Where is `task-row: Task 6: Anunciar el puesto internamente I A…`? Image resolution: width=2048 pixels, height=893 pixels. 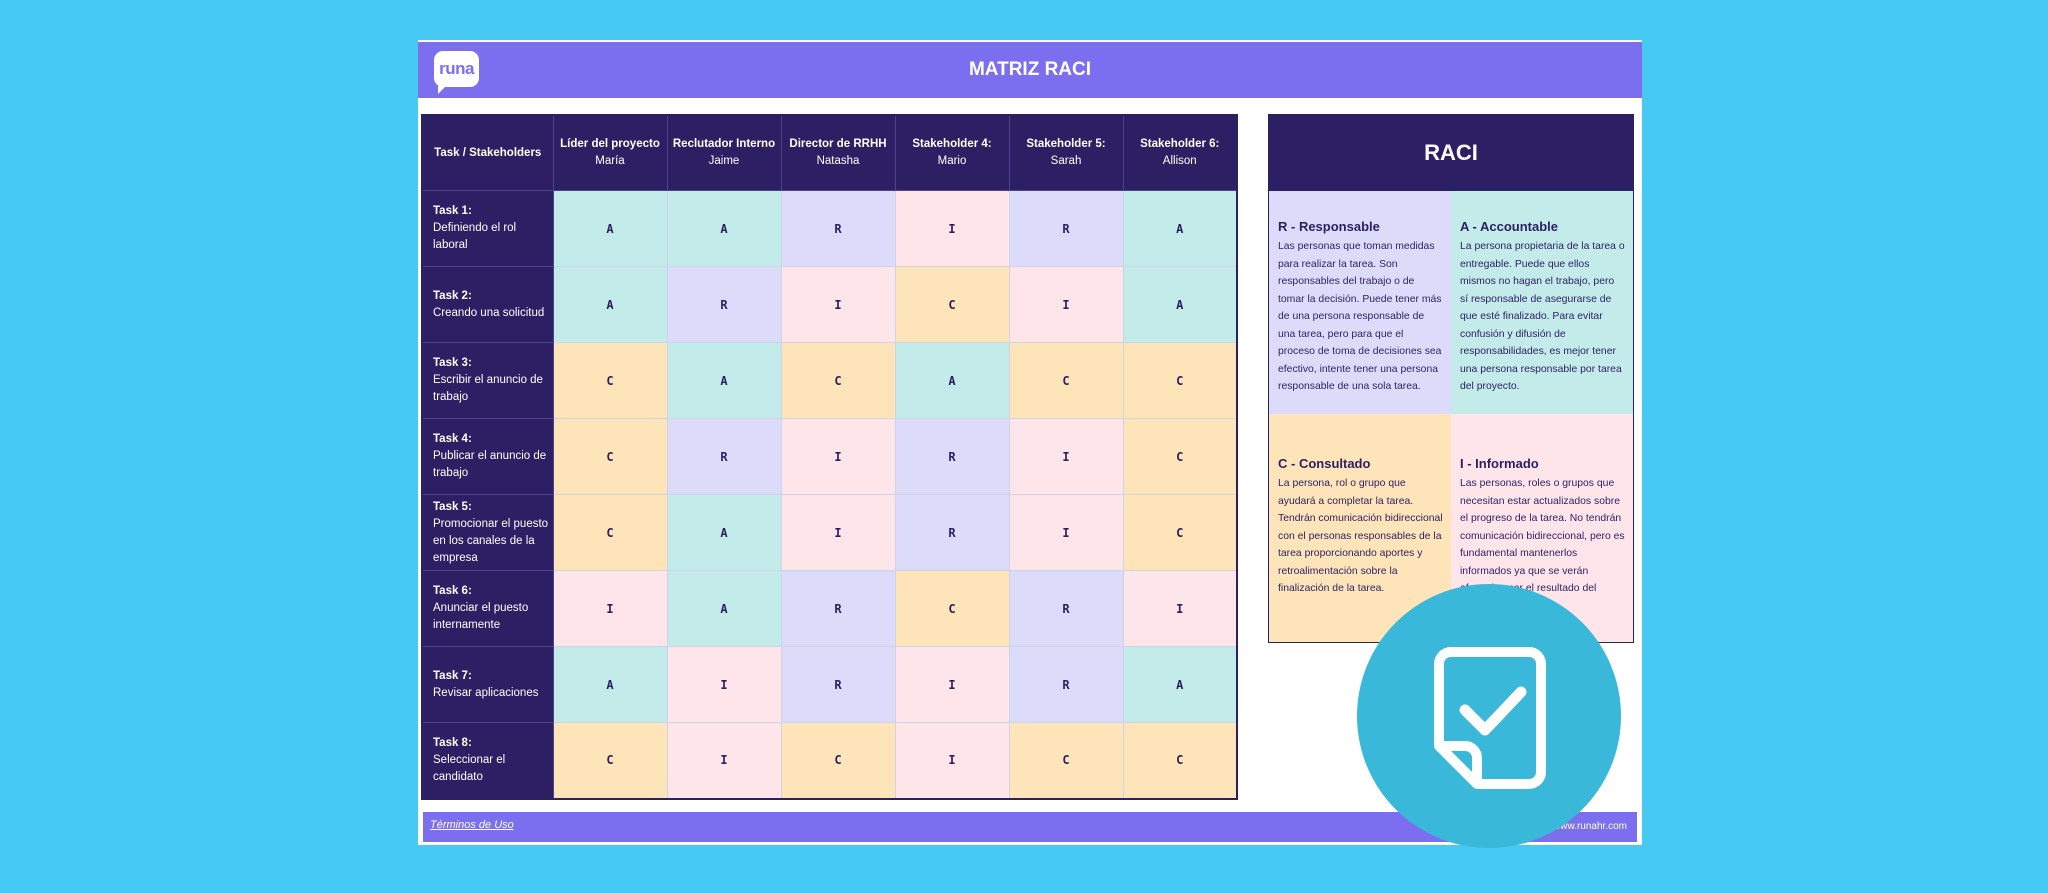 task-row: Task 6: Anunciar el puesto internamente I A… is located at coordinates (829, 608).